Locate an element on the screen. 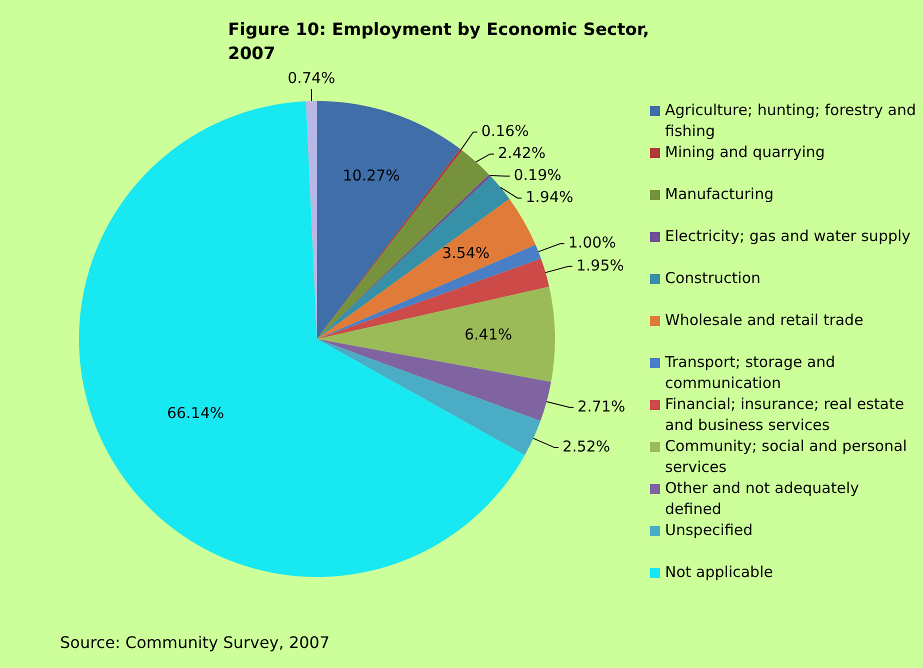 The width and height of the screenshot is (923, 668). source-note: Source: Community Survey, 2007 is located at coordinates (195, 642).